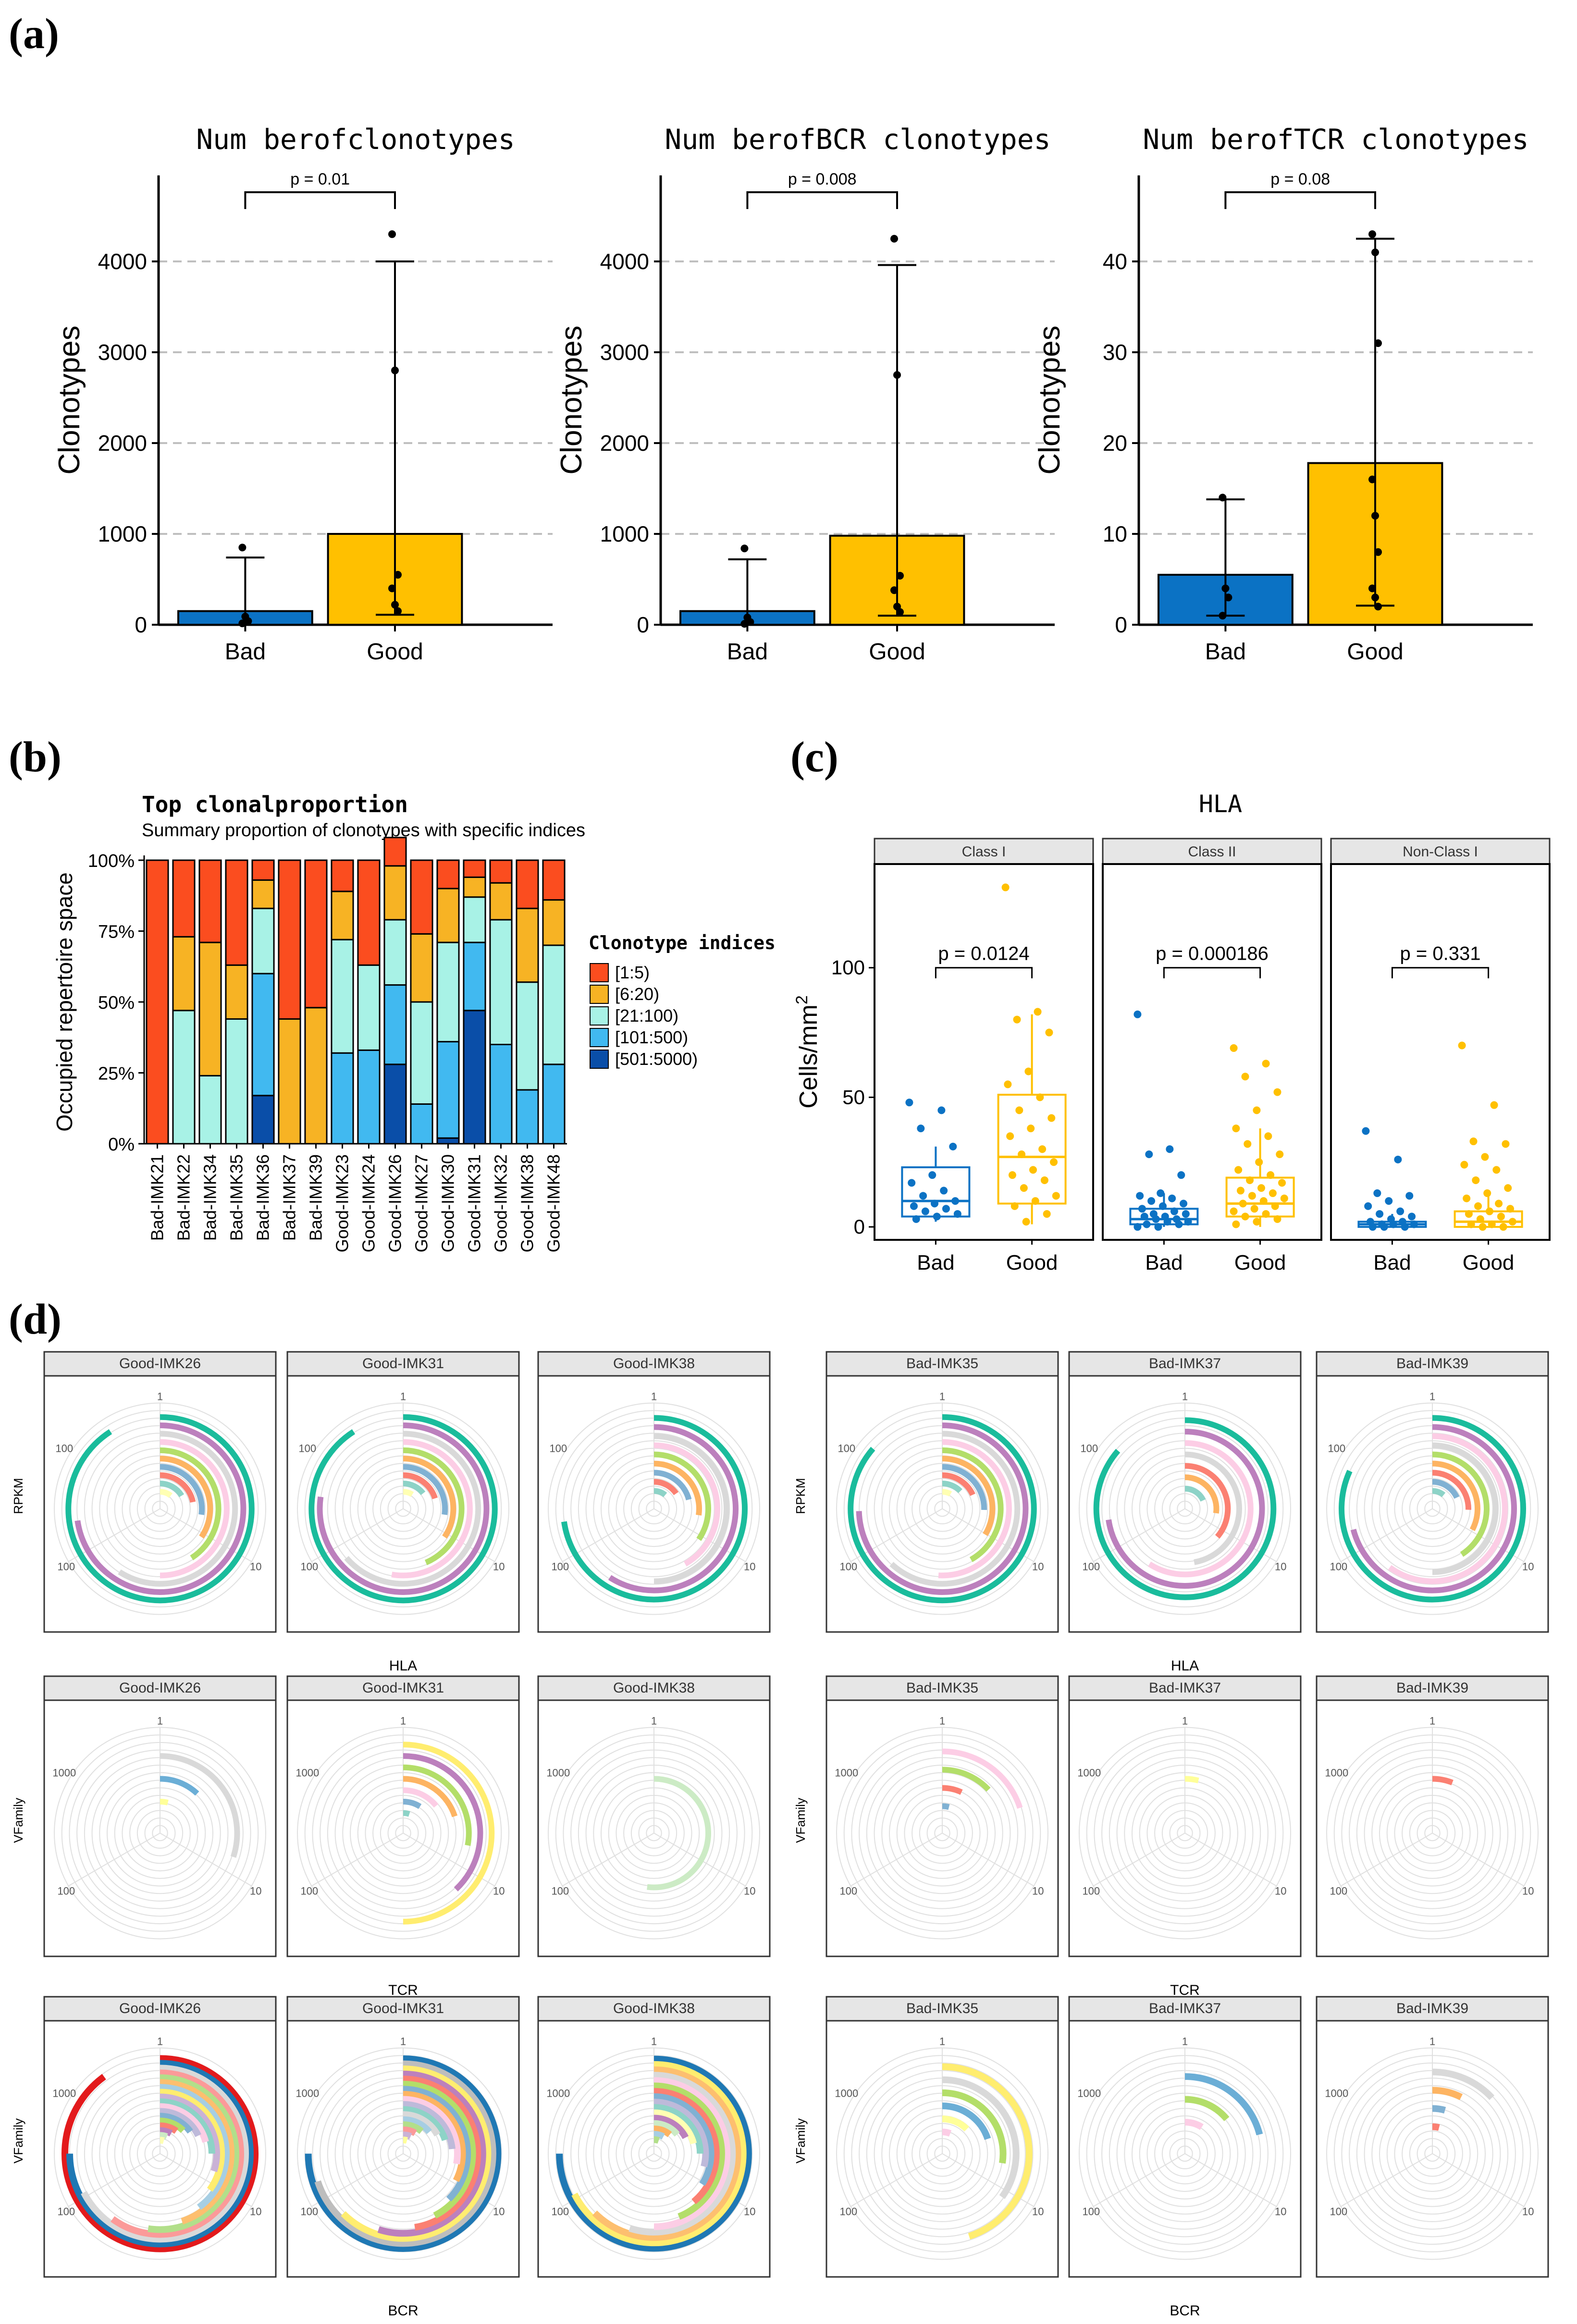 Image resolution: width=1577 pixels, height=2324 pixels. What do you see at coordinates (554, 1203) in the screenshot?
I see `x-tick-label: Good-IMK48` at bounding box center [554, 1203].